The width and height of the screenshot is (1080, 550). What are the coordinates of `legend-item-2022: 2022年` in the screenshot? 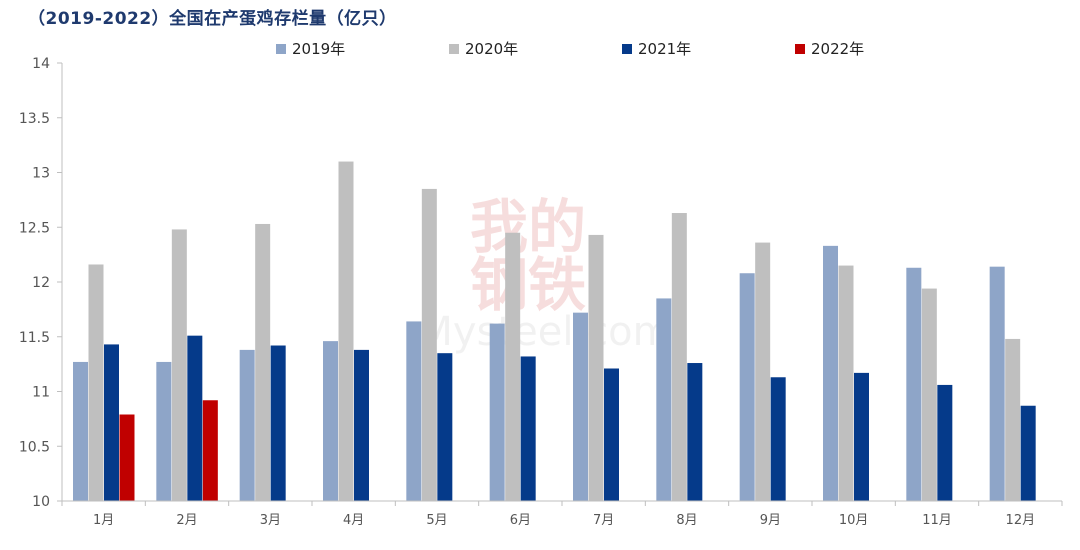 It's located at (829, 48).